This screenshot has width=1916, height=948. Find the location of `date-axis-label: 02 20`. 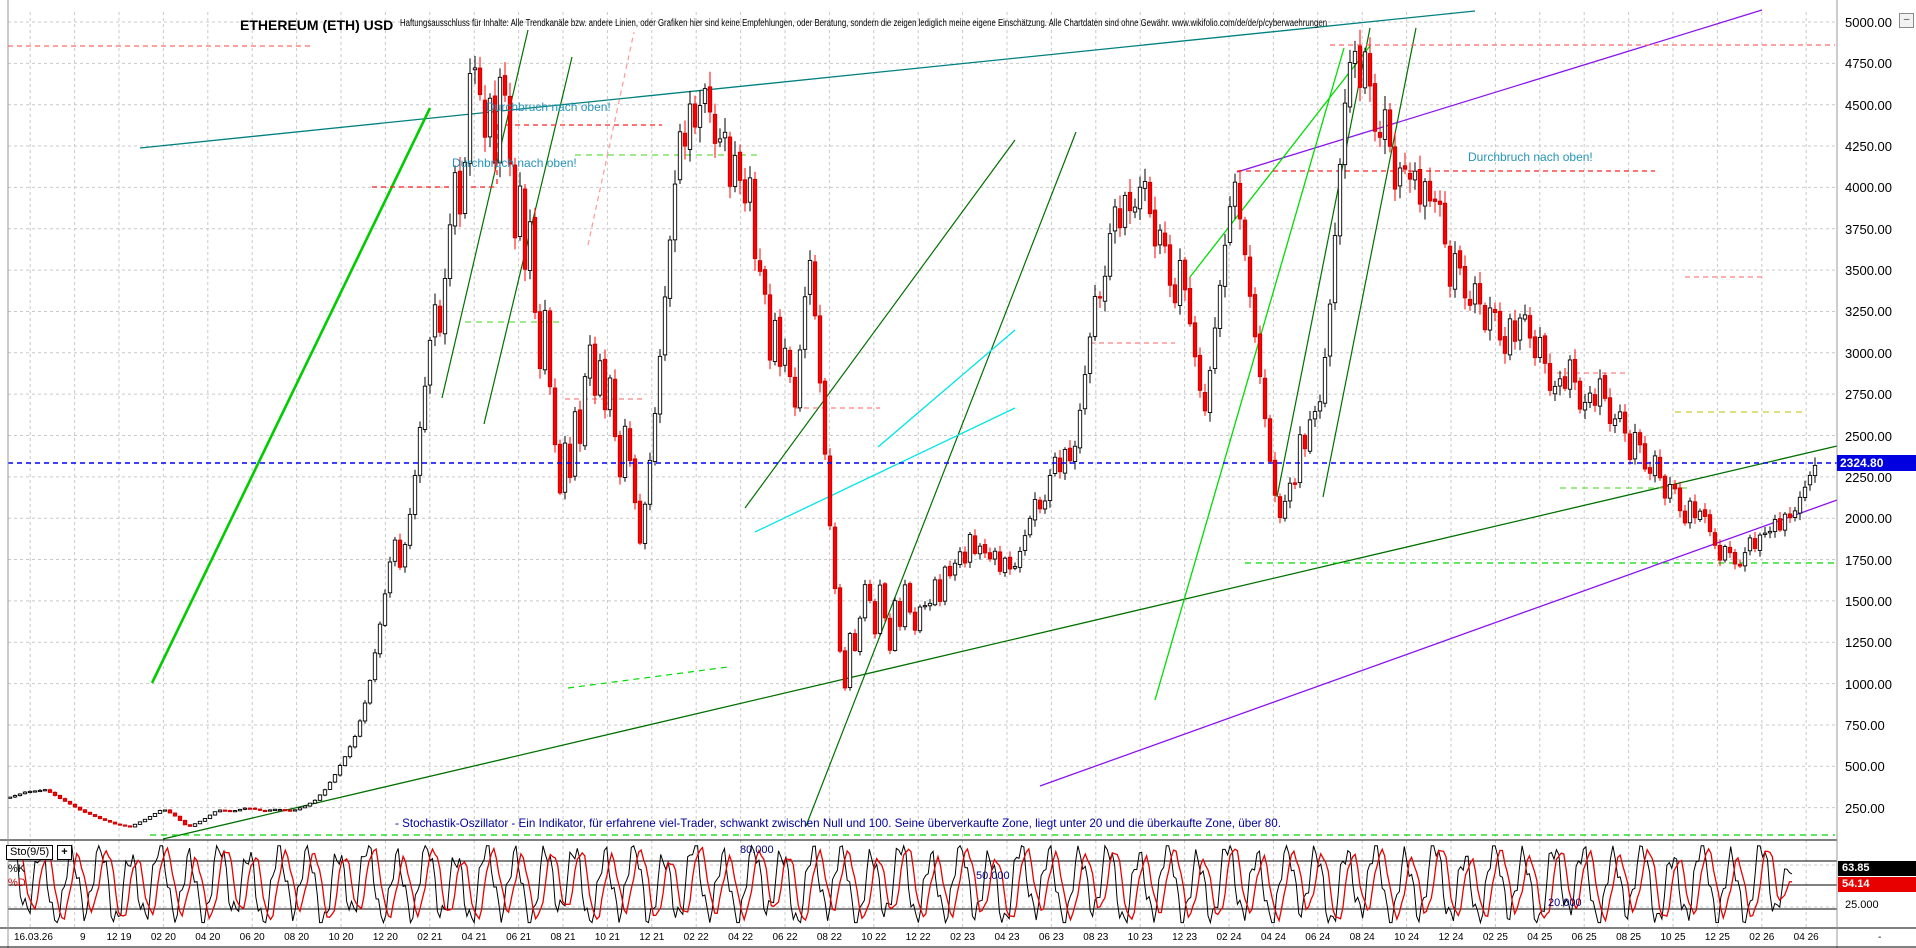

date-axis-label: 02 20 is located at coordinates (163, 937).